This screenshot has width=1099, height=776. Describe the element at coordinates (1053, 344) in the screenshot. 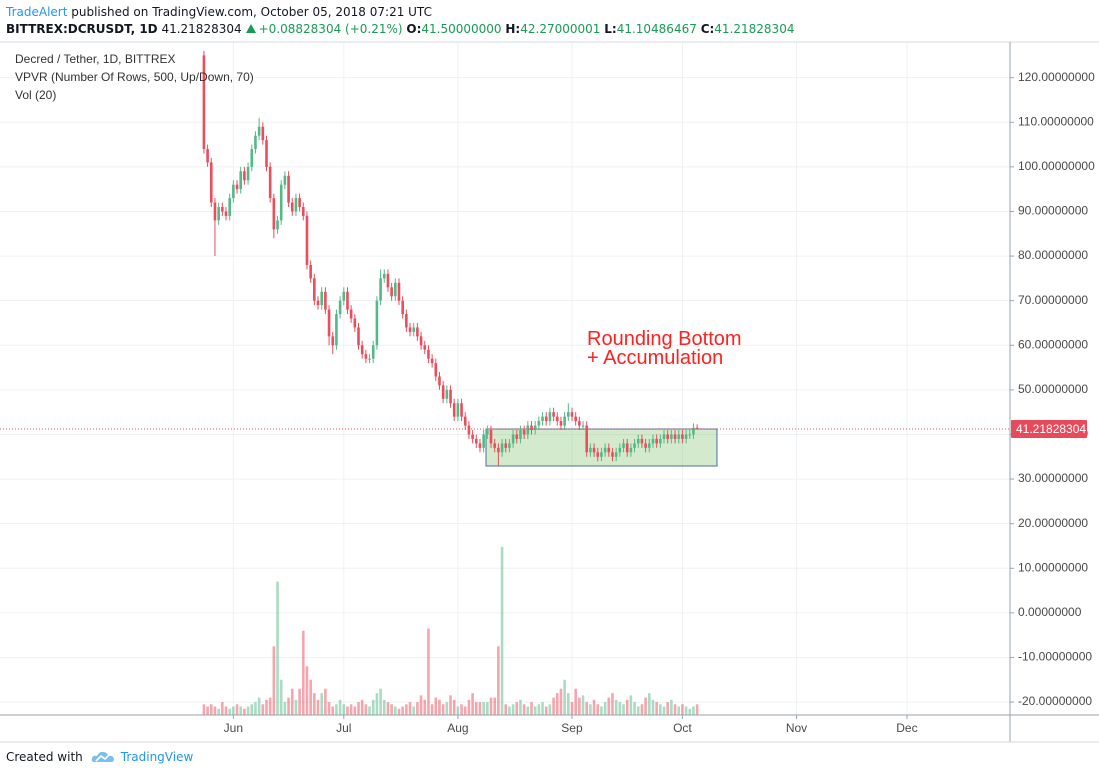

I see `y-tick-label: 60.00000000` at that location.